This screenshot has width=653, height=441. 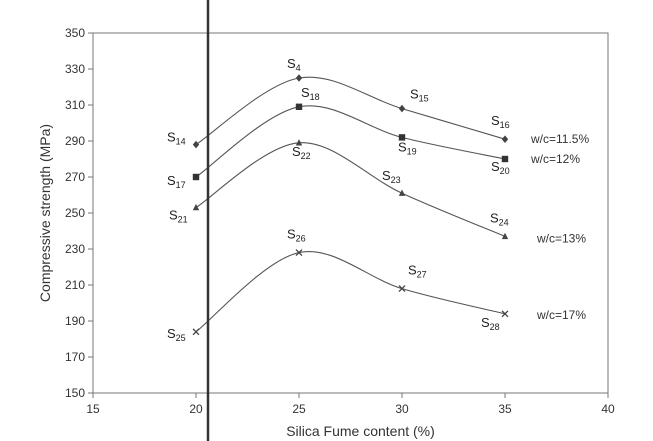 I want to click on y-tick-label: 150, so click(x=75, y=393).